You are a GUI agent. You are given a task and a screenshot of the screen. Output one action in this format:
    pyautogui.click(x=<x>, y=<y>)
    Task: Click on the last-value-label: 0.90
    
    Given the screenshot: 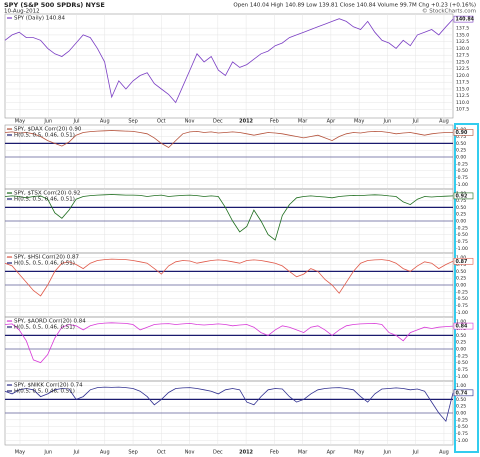 What is the action you would take?
    pyautogui.click(x=462, y=133)
    